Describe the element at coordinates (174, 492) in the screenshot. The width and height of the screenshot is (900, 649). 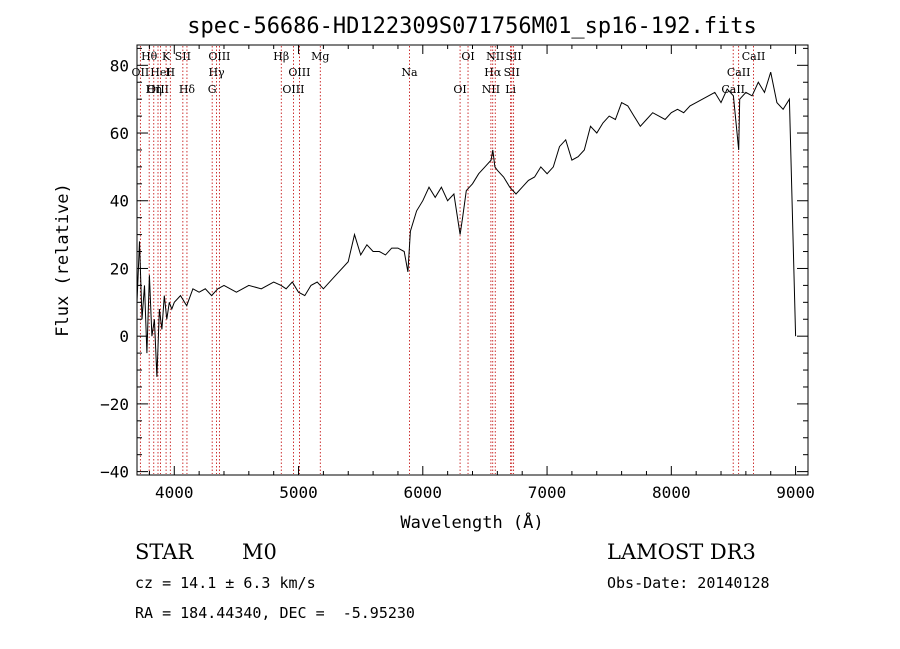
I see `x-tick-label: 4000` at that location.